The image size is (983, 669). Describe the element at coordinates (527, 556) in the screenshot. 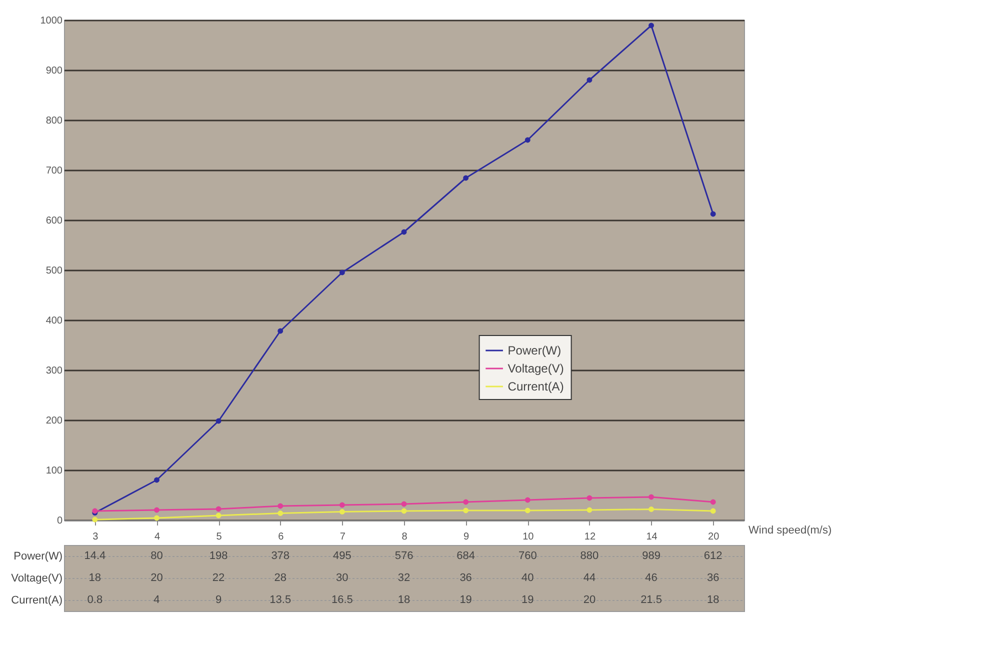

I see `data-label: 760` at that location.